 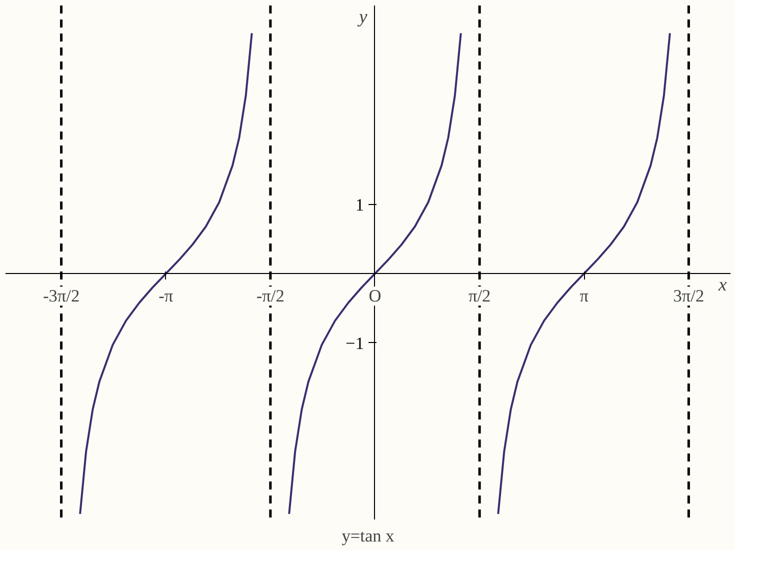 What do you see at coordinates (688, 296) in the screenshot?
I see `x-tick-label: 3π/2` at bounding box center [688, 296].